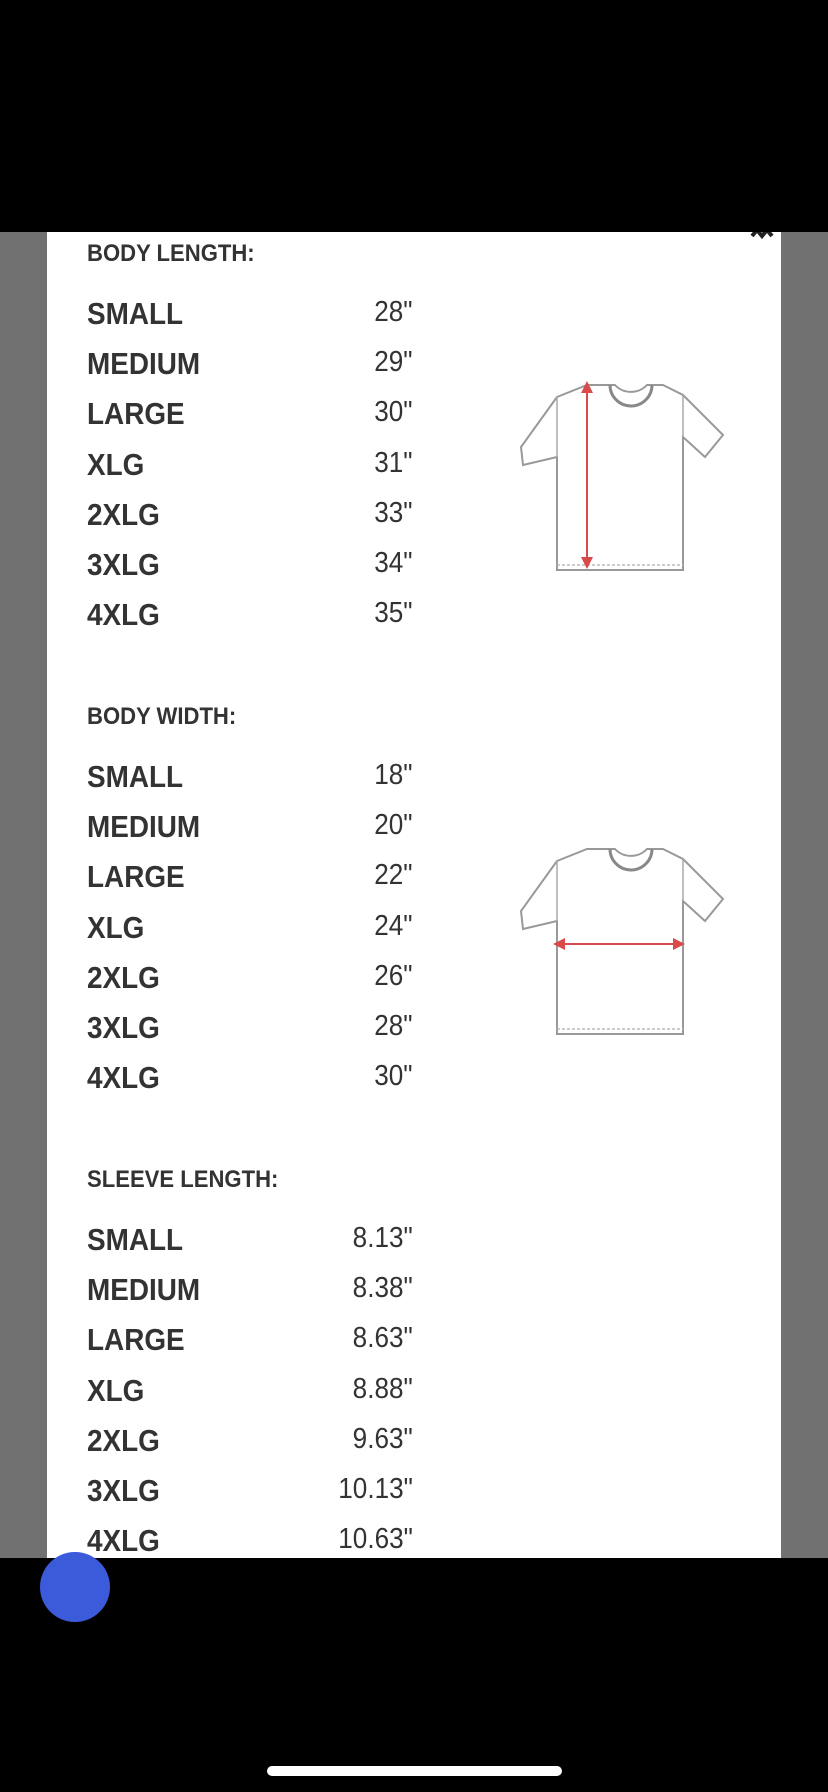  What do you see at coordinates (375, 1489) in the screenshot?
I see `measurement-value: 10.13"` at bounding box center [375, 1489].